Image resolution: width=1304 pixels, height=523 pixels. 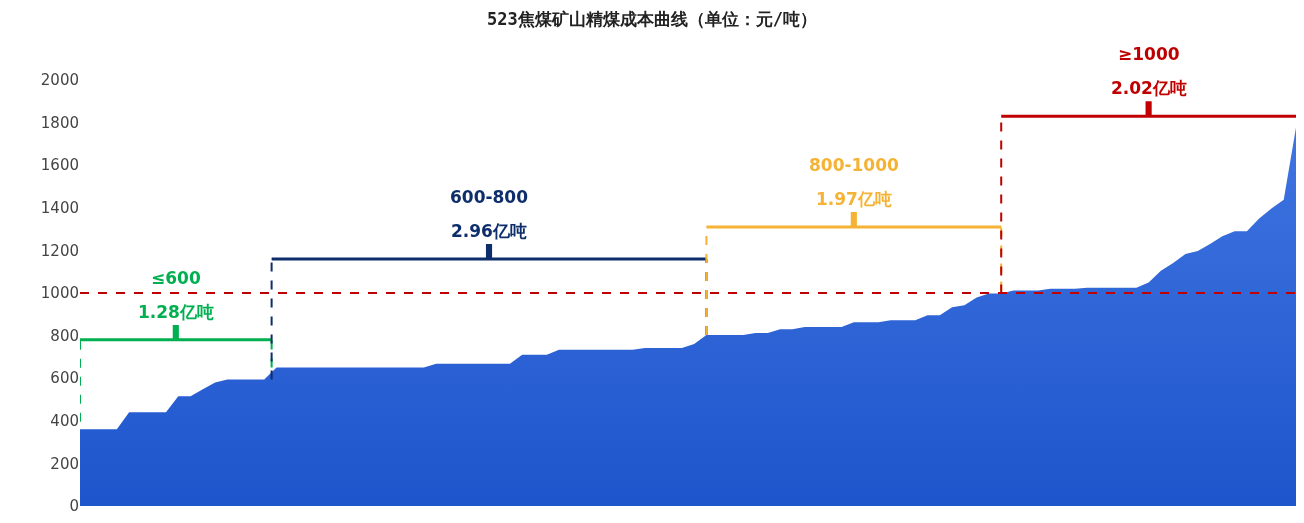 I want to click on y-tick-label: 1000, so click(x=59, y=293).